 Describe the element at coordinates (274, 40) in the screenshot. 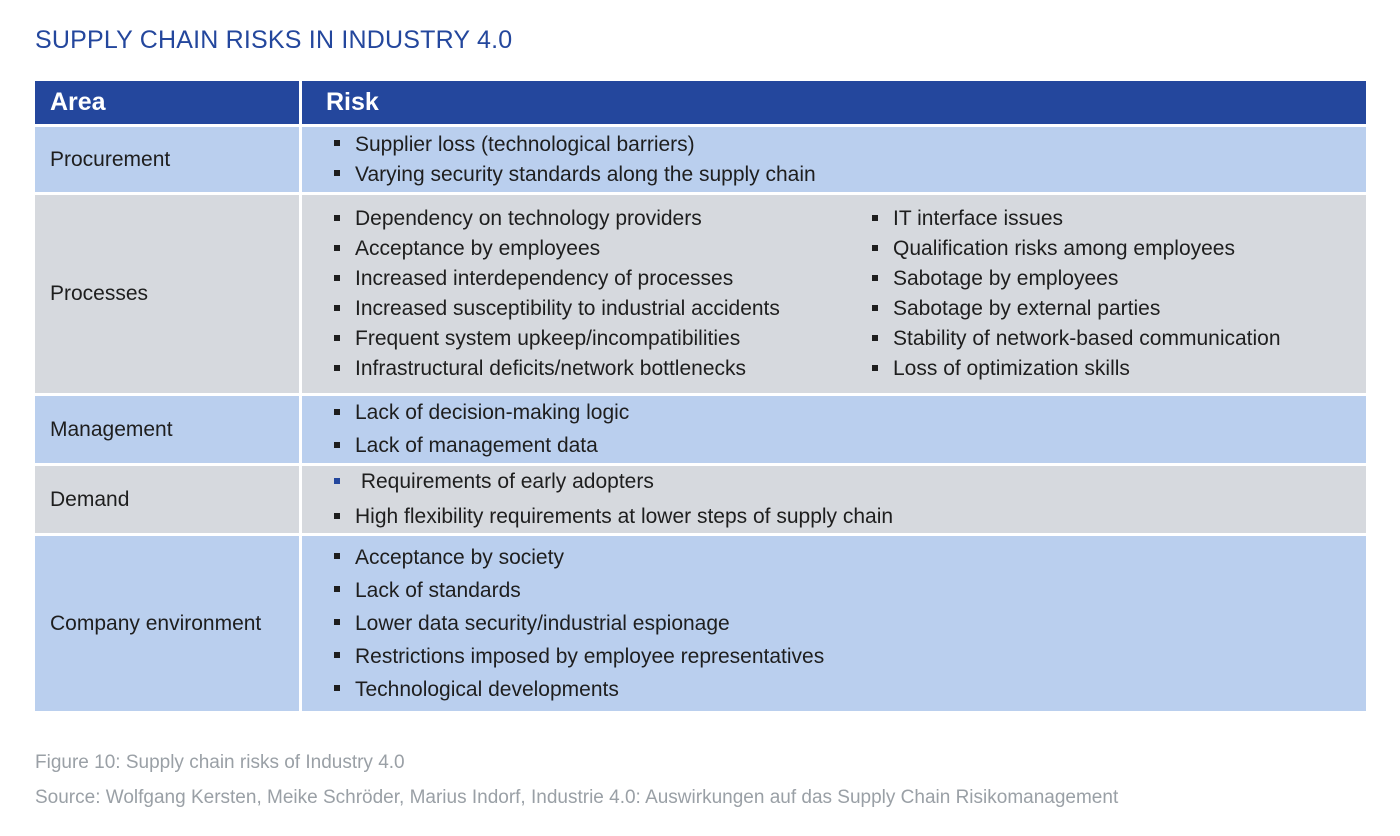

I see `page-title: SUPPLY CHAIN RISKS IN INDUSTRY 4.0` at that location.